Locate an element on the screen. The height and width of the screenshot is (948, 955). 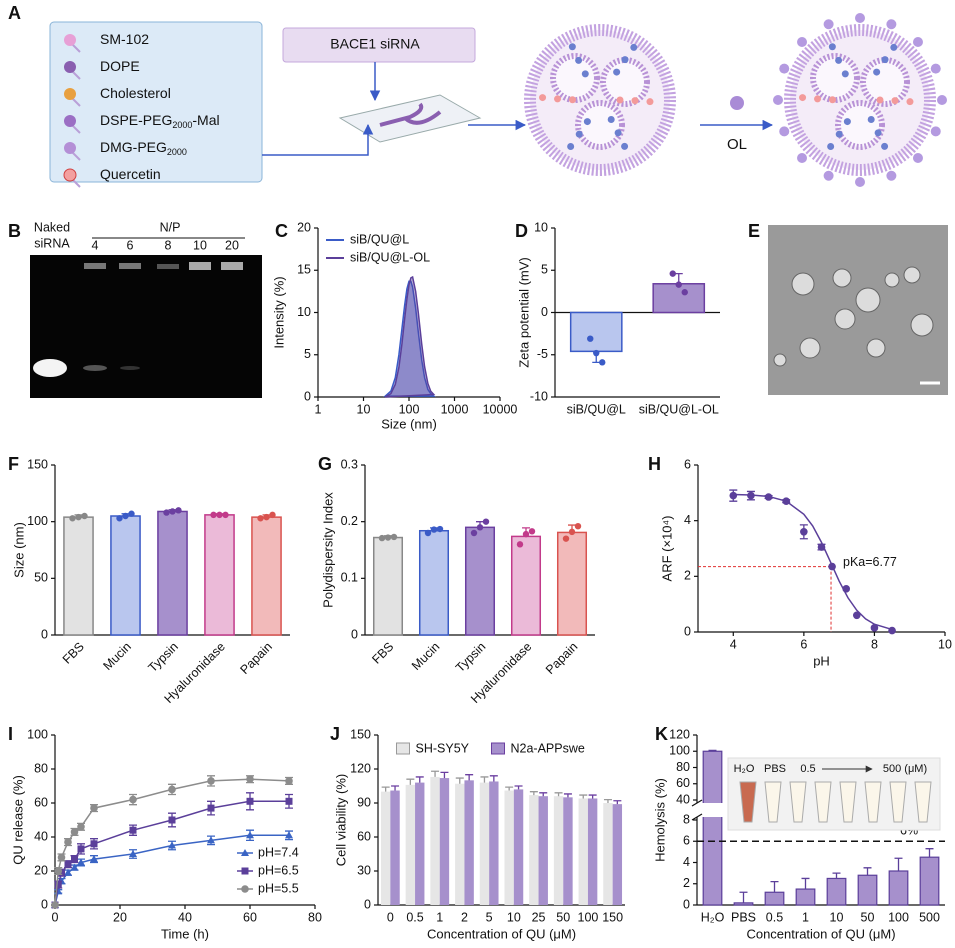
y-tick-label: 5 is located at coordinates (307, 354).